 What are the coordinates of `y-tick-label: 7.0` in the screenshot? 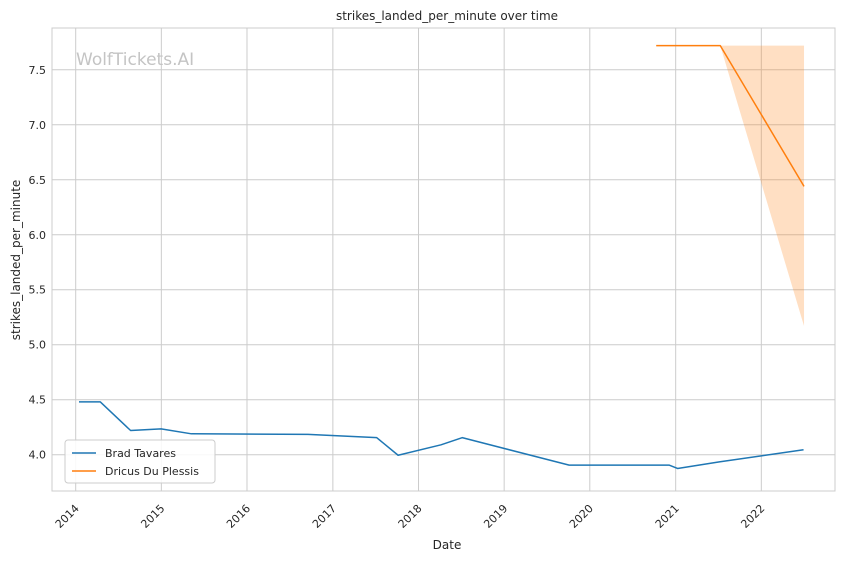 It's located at (38, 125).